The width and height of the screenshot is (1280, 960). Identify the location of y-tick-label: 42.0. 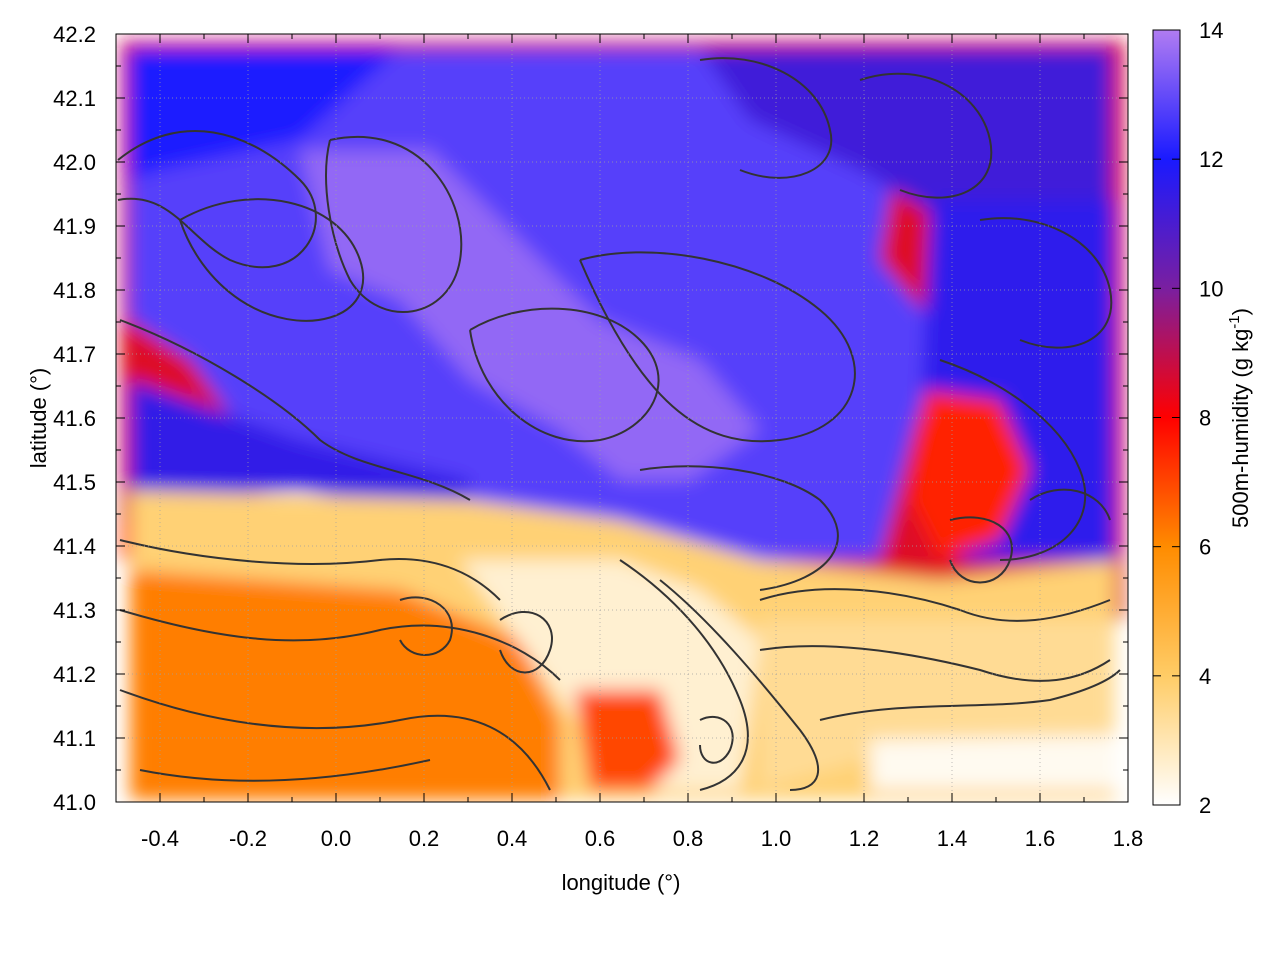
(74, 162).